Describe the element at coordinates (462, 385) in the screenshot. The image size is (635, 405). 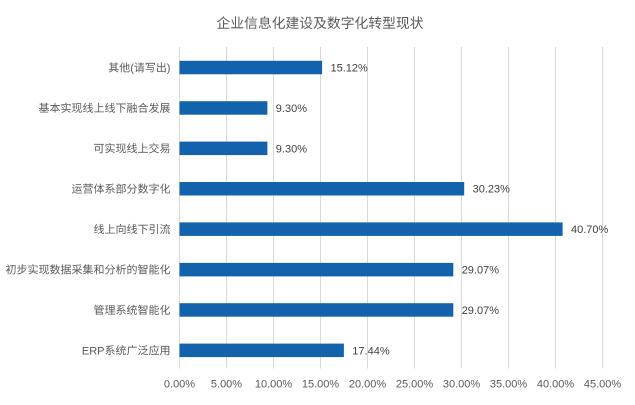
I see `svg-text: 30.00%` at that location.